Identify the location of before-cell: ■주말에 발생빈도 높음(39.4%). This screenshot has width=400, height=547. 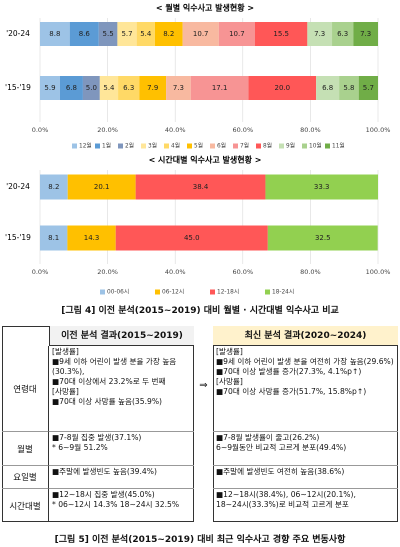
(121, 476).